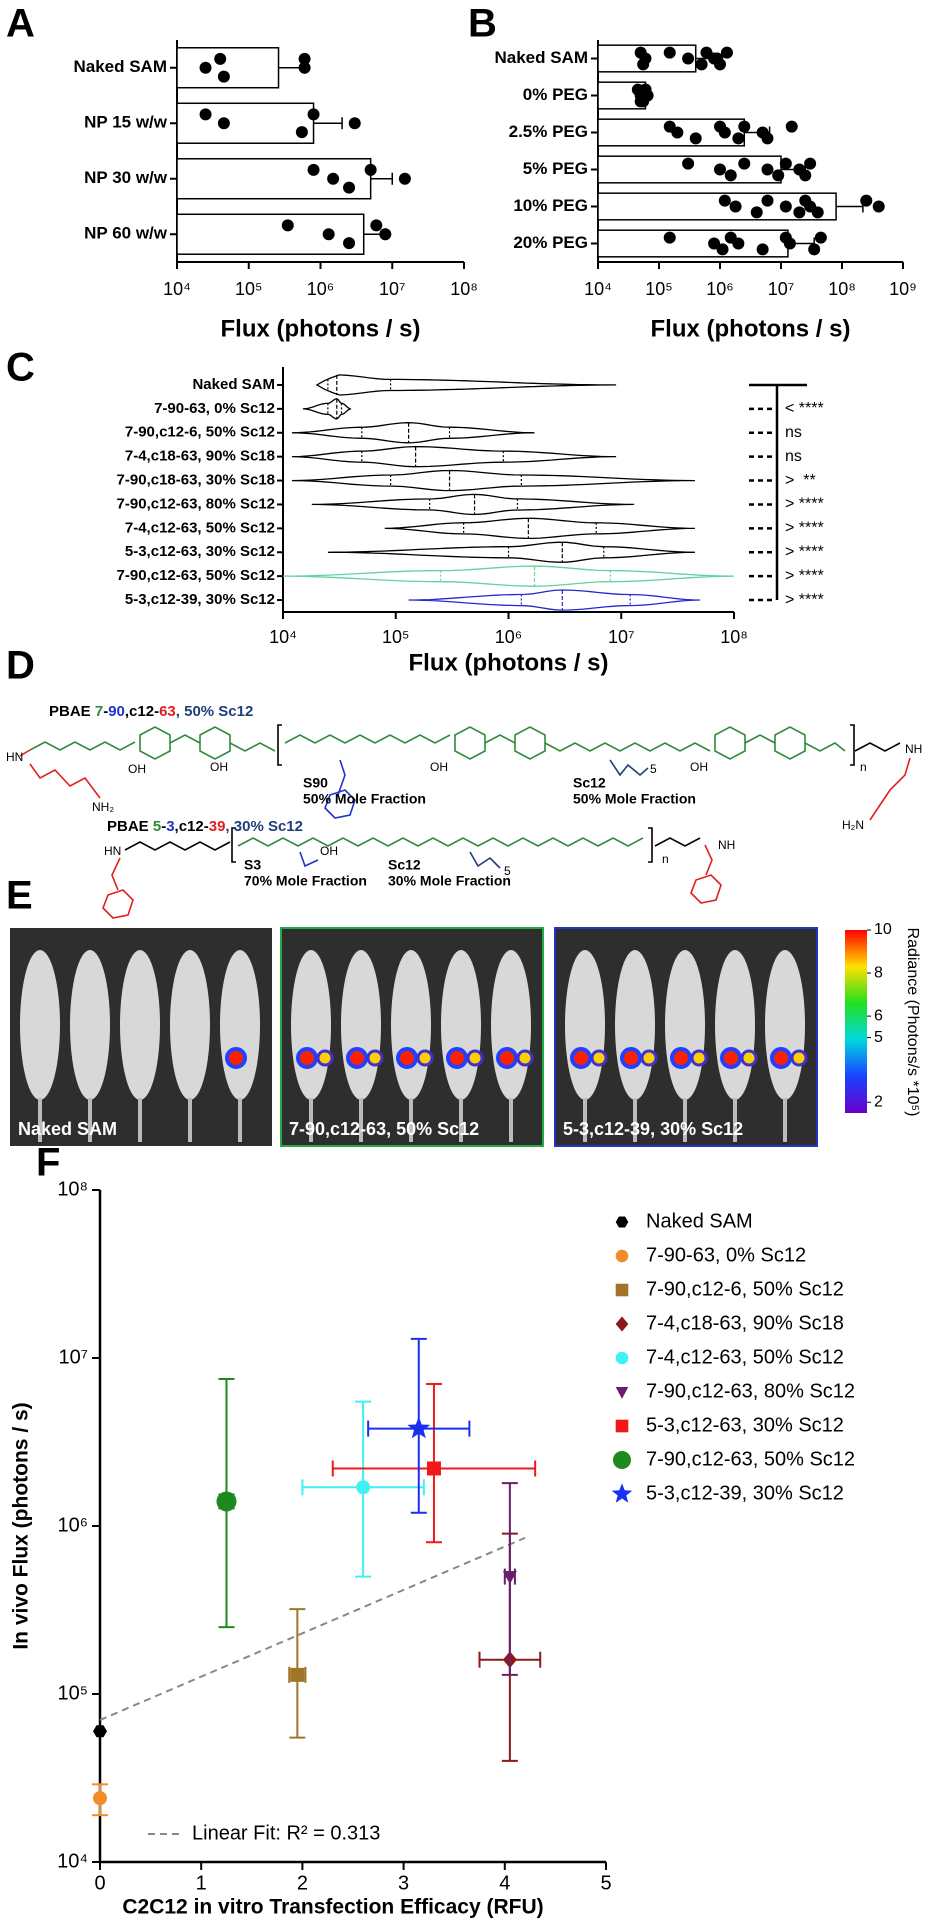  I want to click on fit-line, so click(312, 1628).